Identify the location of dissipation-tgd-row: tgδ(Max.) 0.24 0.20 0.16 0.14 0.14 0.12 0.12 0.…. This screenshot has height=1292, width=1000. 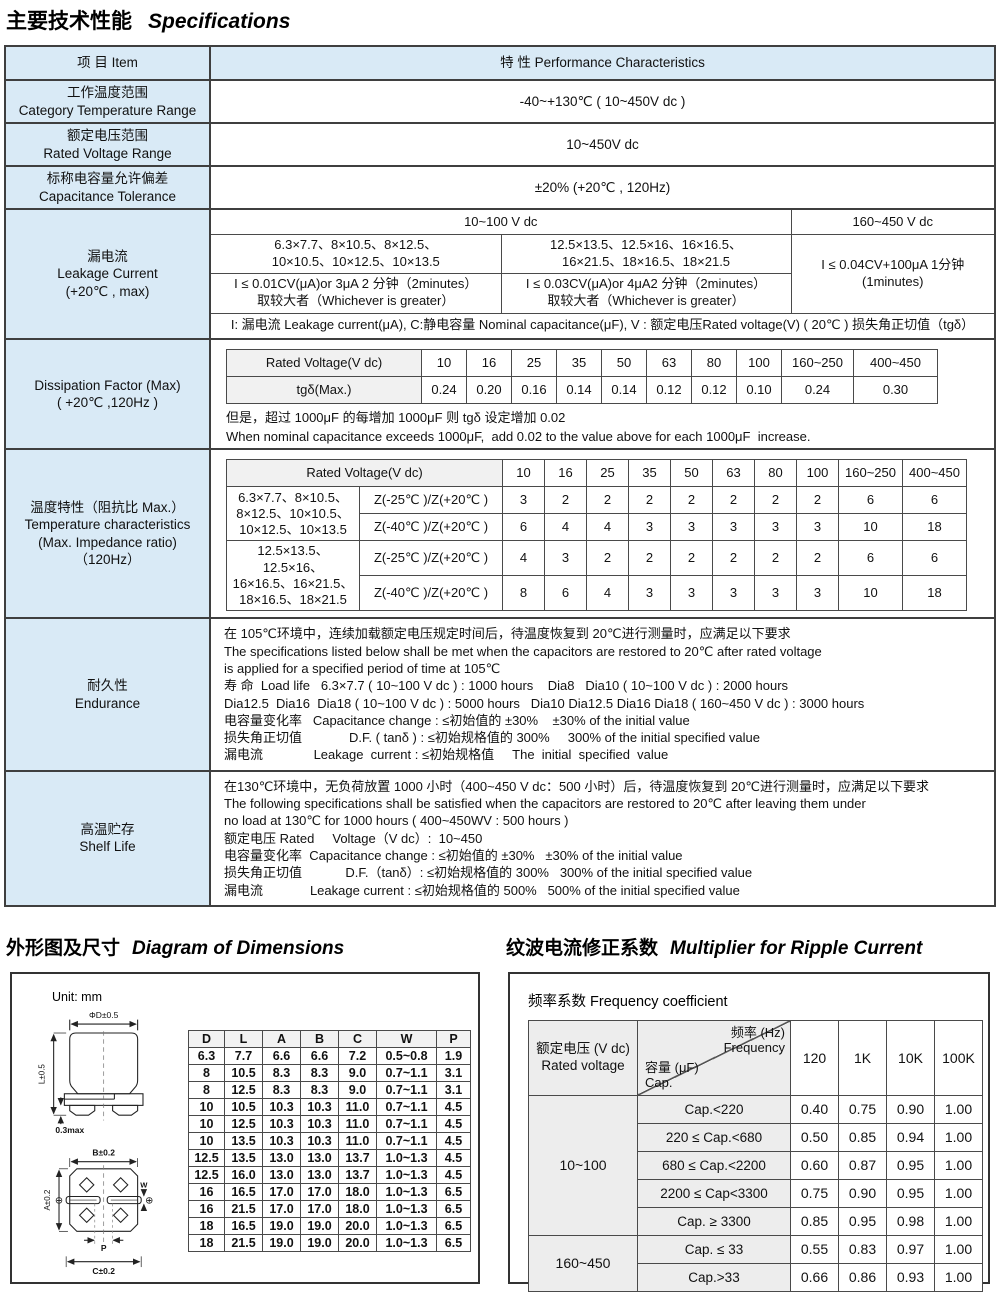
(582, 390).